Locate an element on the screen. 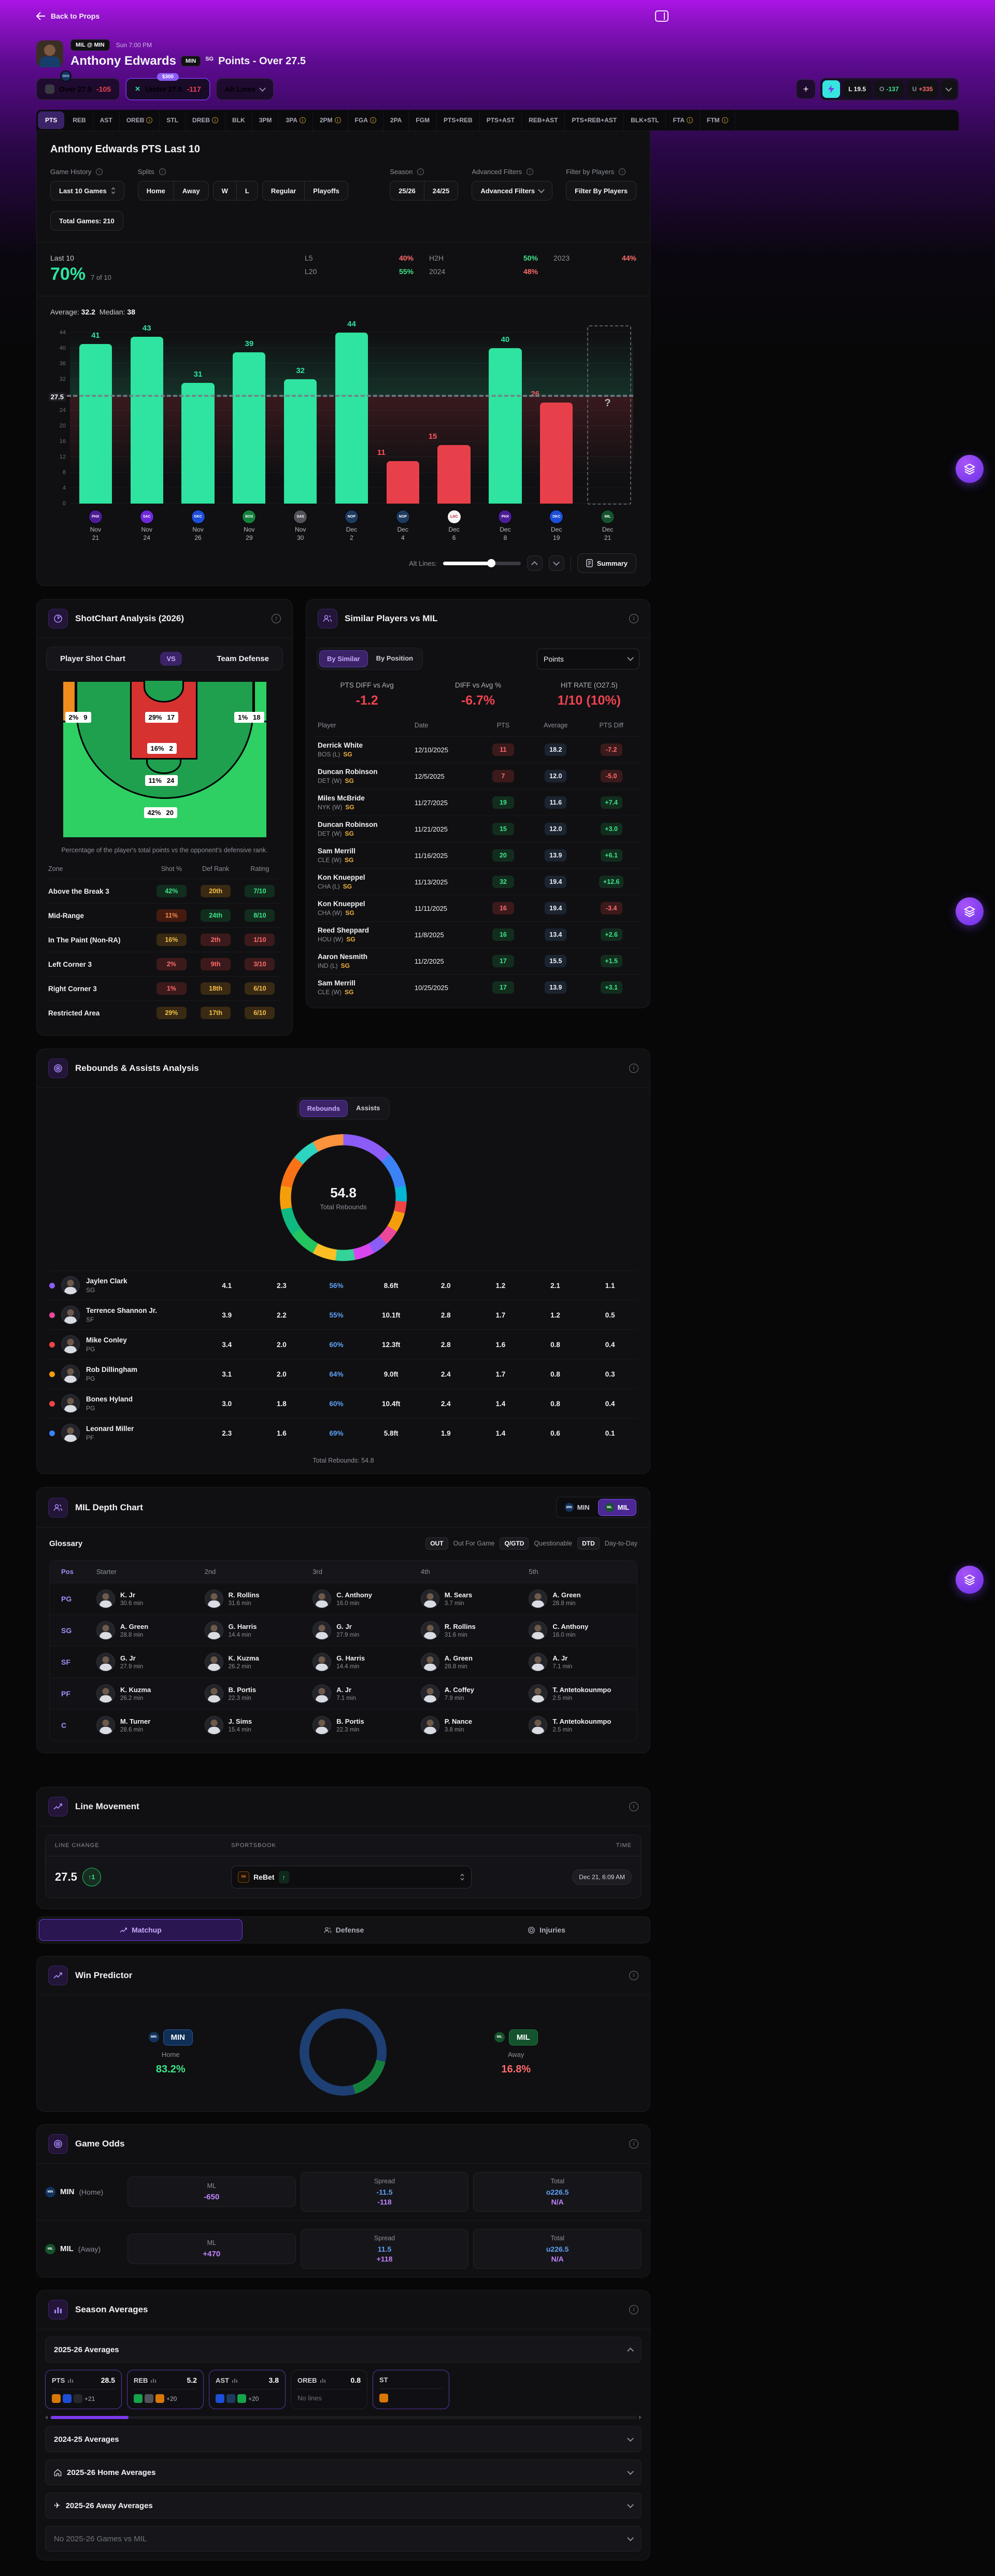 The height and width of the screenshot is (2576, 995). tab-fgm: FGM is located at coordinates (423, 121).